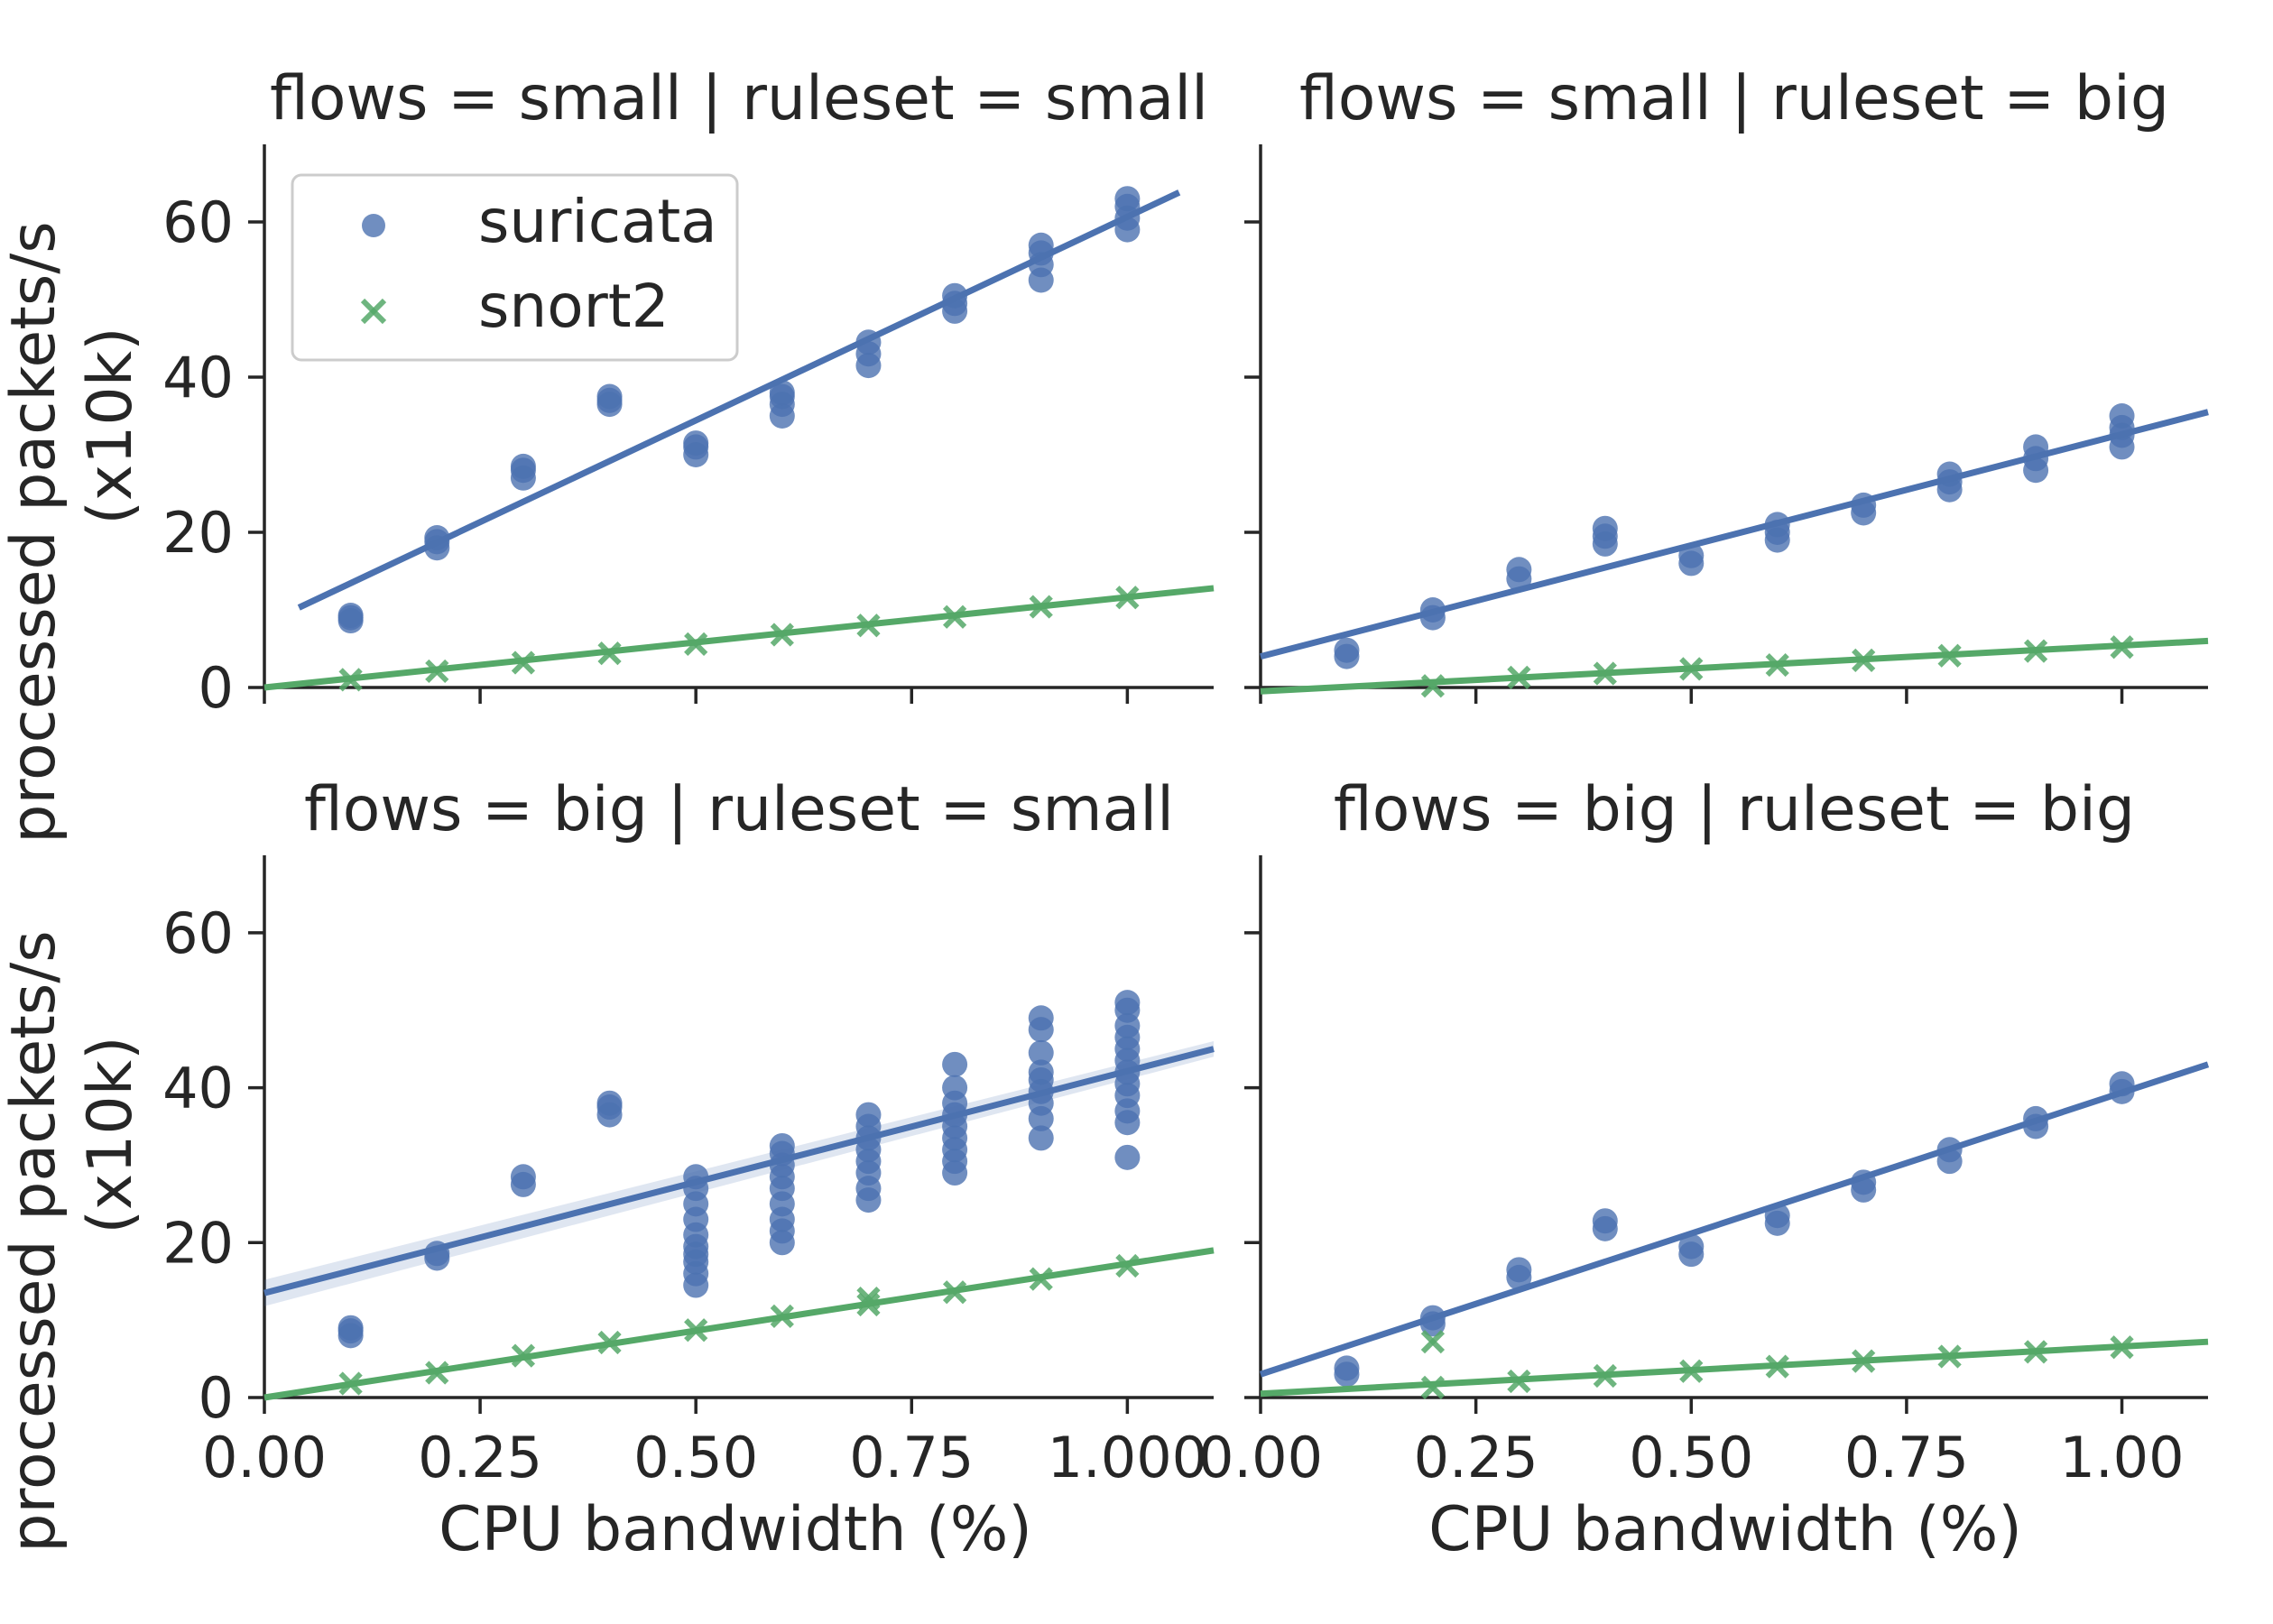  What do you see at coordinates (34, 532) in the screenshot?
I see `y-axis-label-top: processed packets/s` at bounding box center [34, 532].